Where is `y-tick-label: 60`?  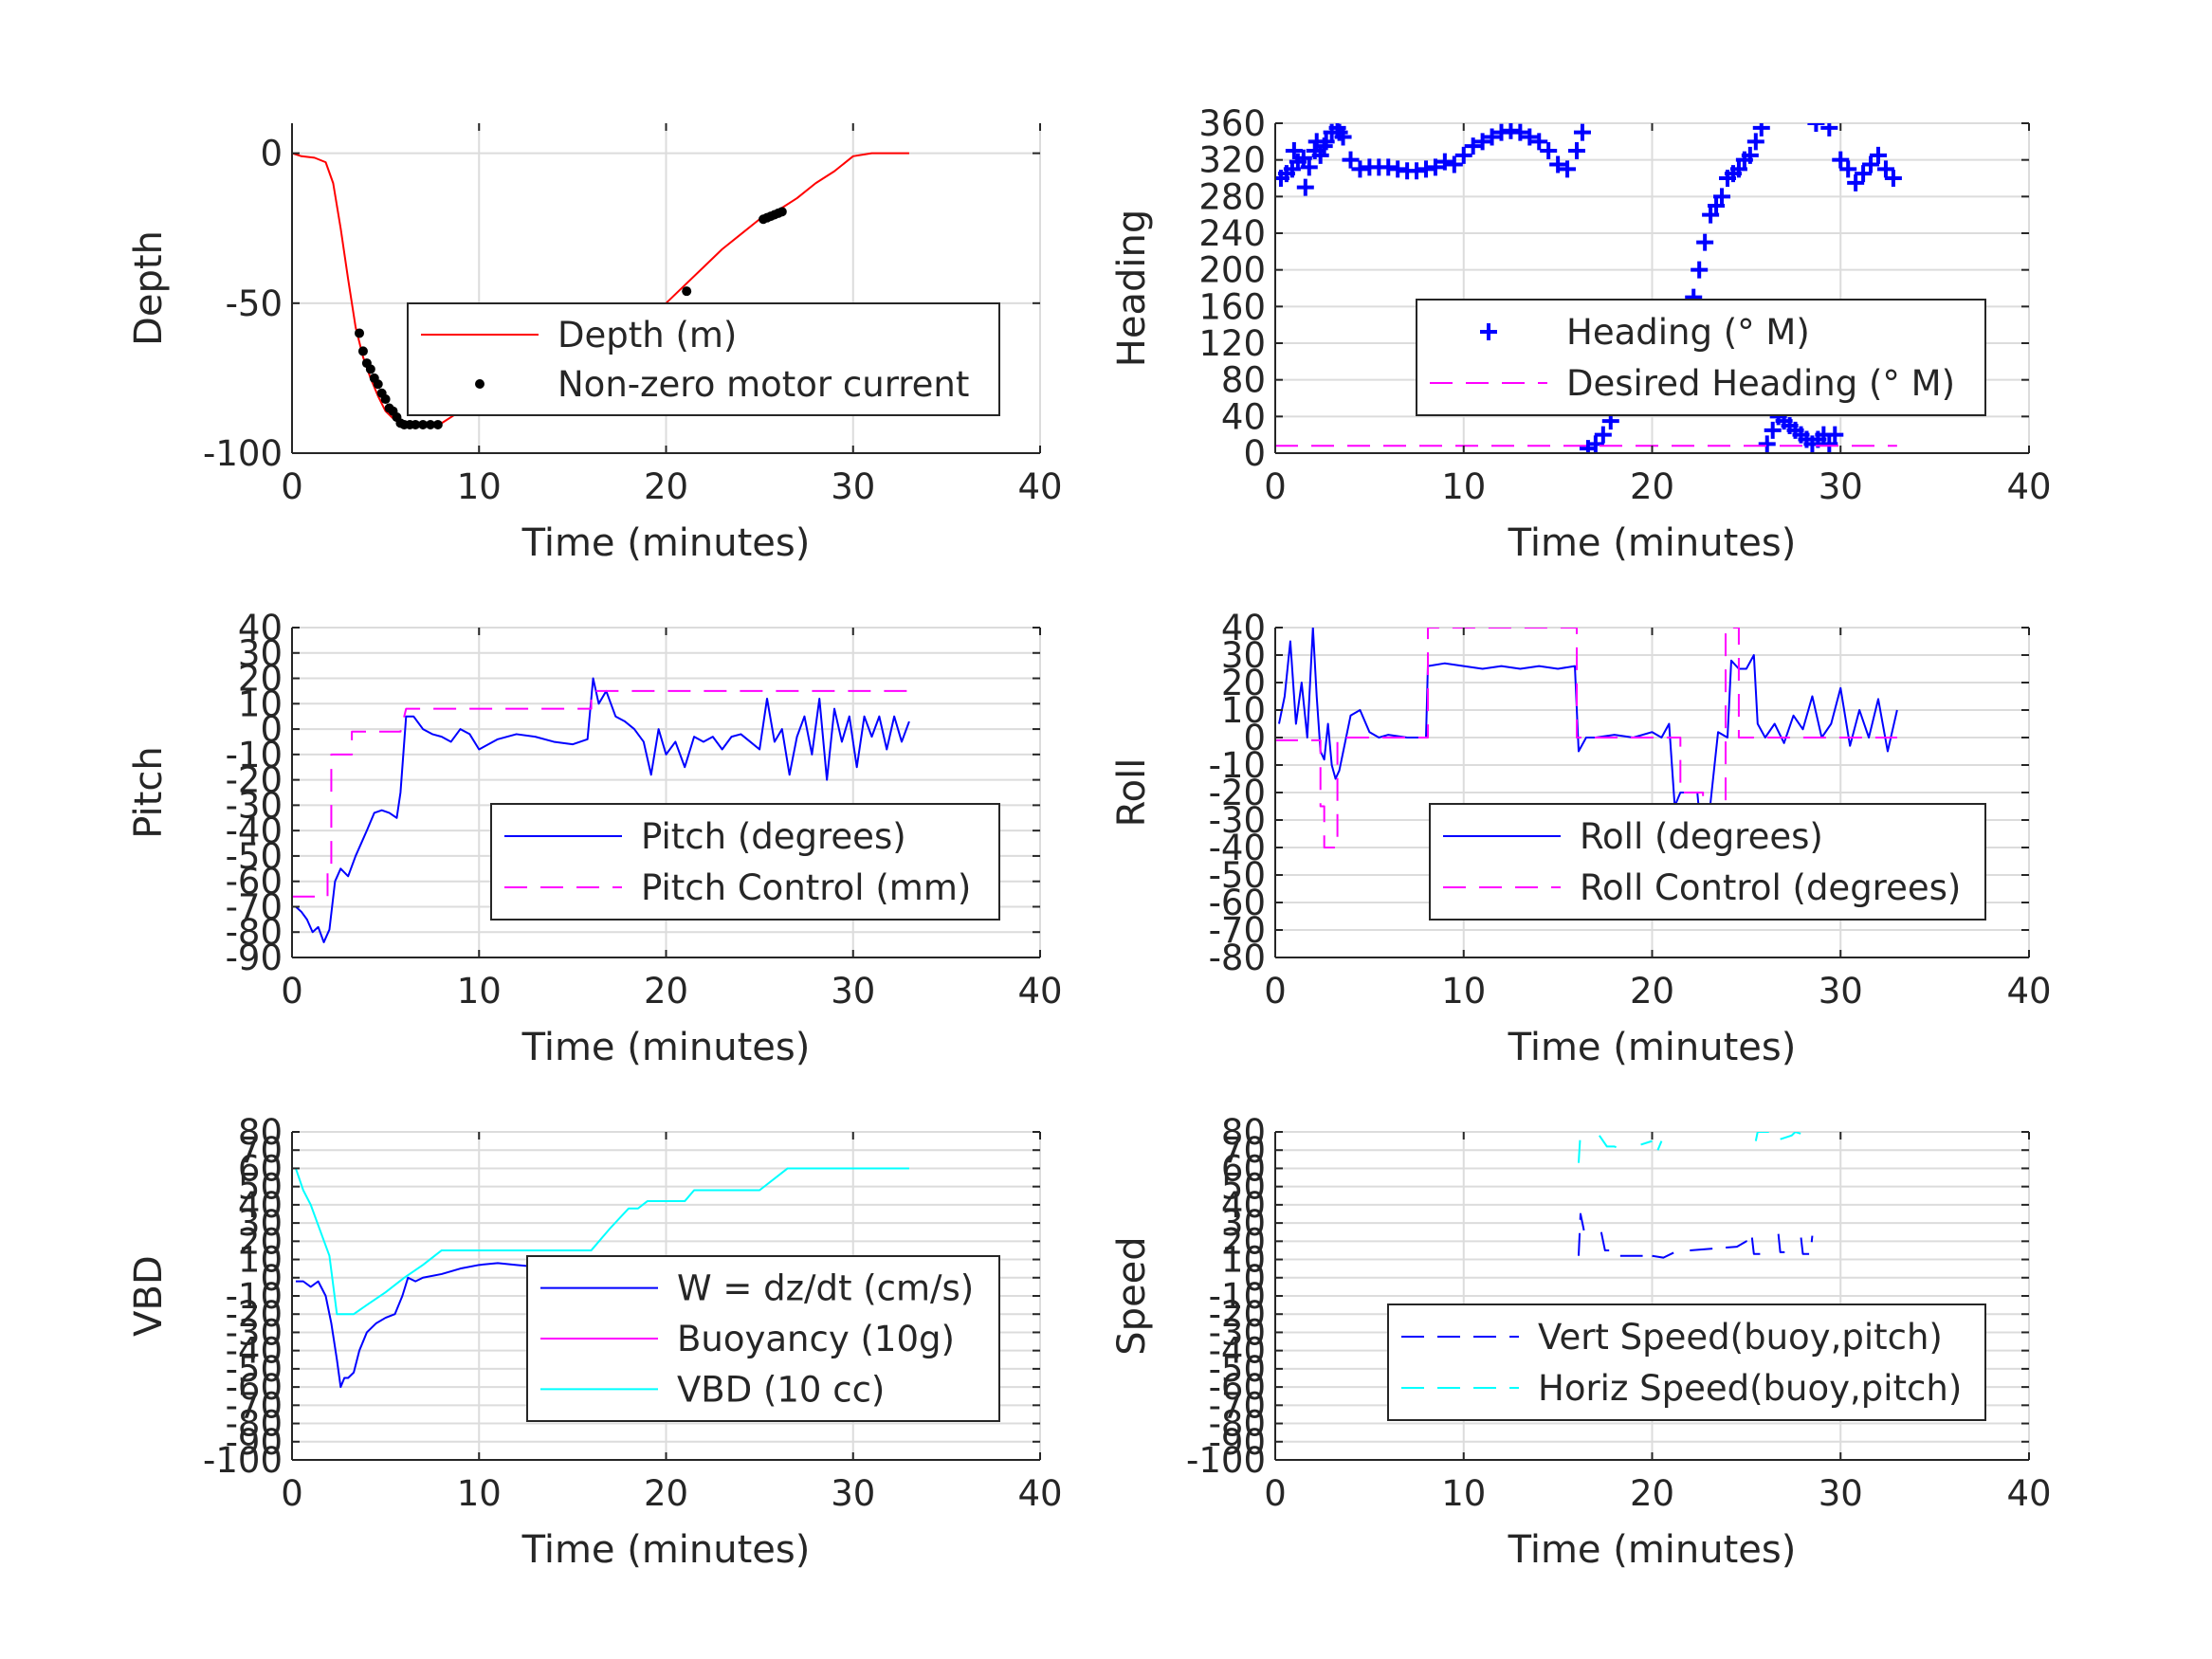
y-tick-label: 60 is located at coordinates (1243, 1168).